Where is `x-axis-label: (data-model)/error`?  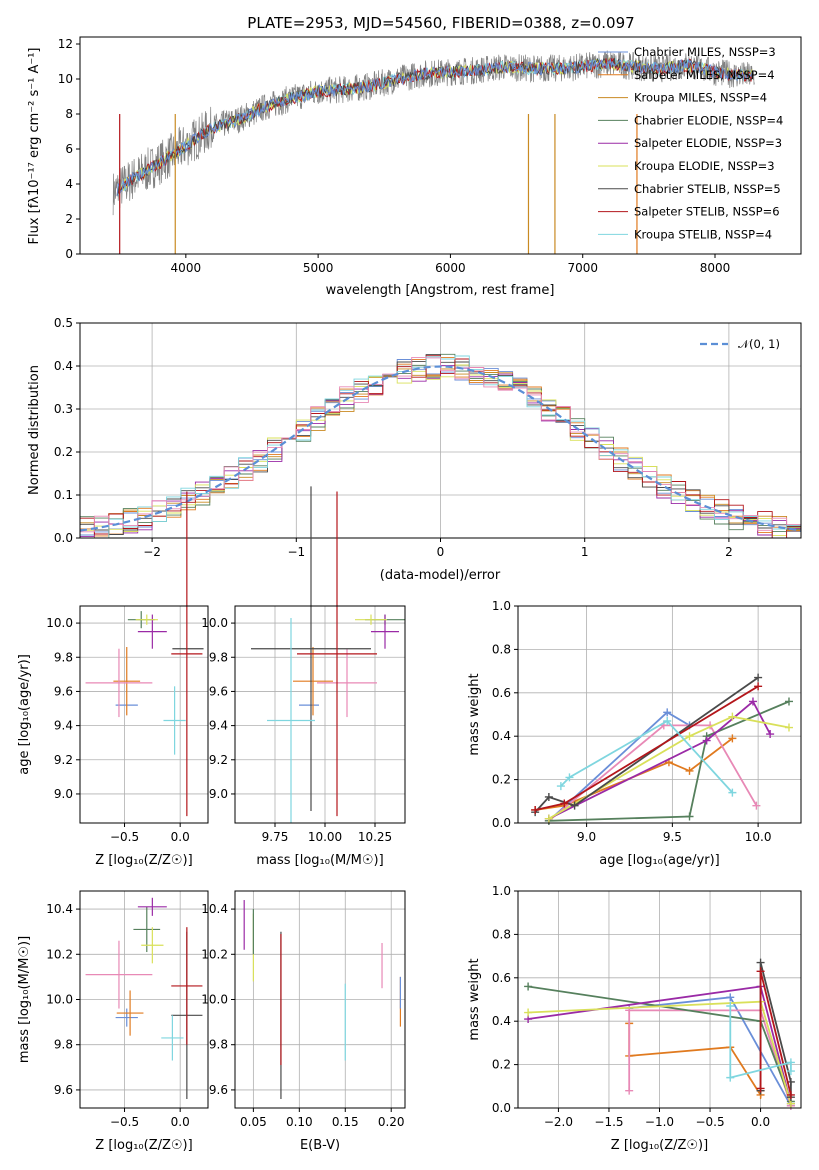
x-axis-label: (data-model)/error is located at coordinates (440, 575).